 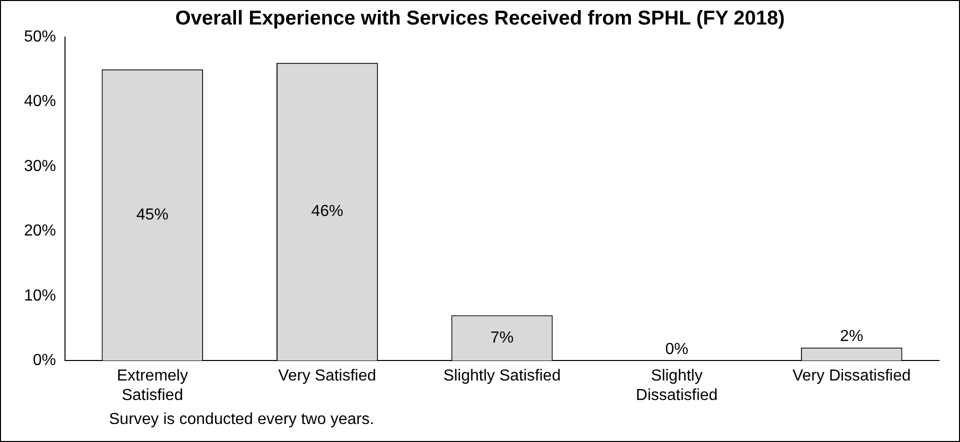 What do you see at coordinates (852, 337) in the screenshot?
I see `data-label: 2%` at bounding box center [852, 337].